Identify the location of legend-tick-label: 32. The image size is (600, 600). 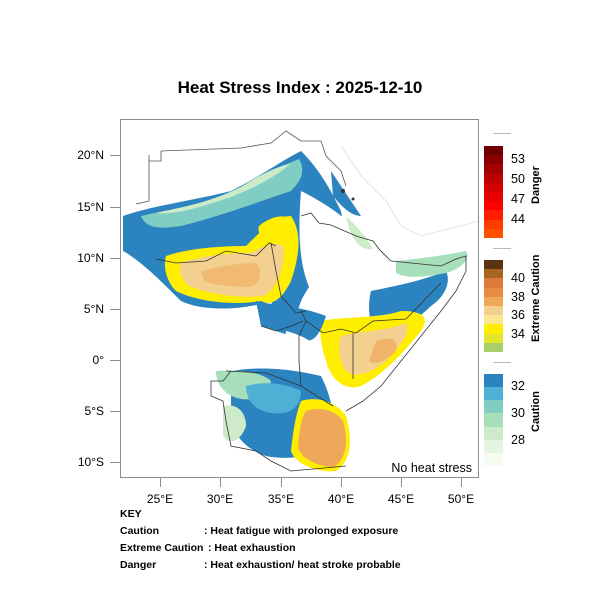
(518, 386).